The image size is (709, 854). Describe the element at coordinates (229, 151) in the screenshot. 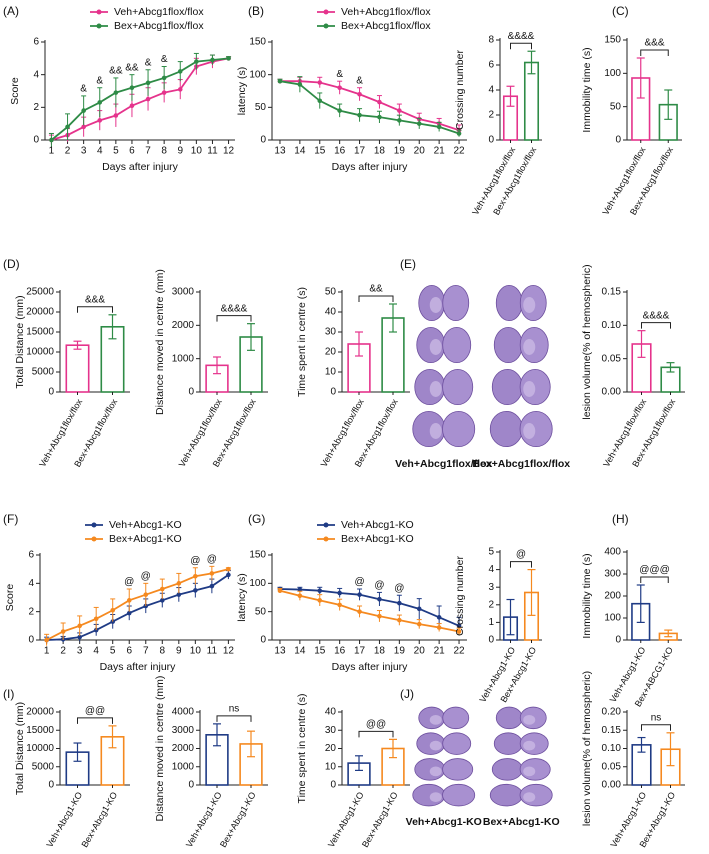

I see `x-tick-label: 12` at that location.